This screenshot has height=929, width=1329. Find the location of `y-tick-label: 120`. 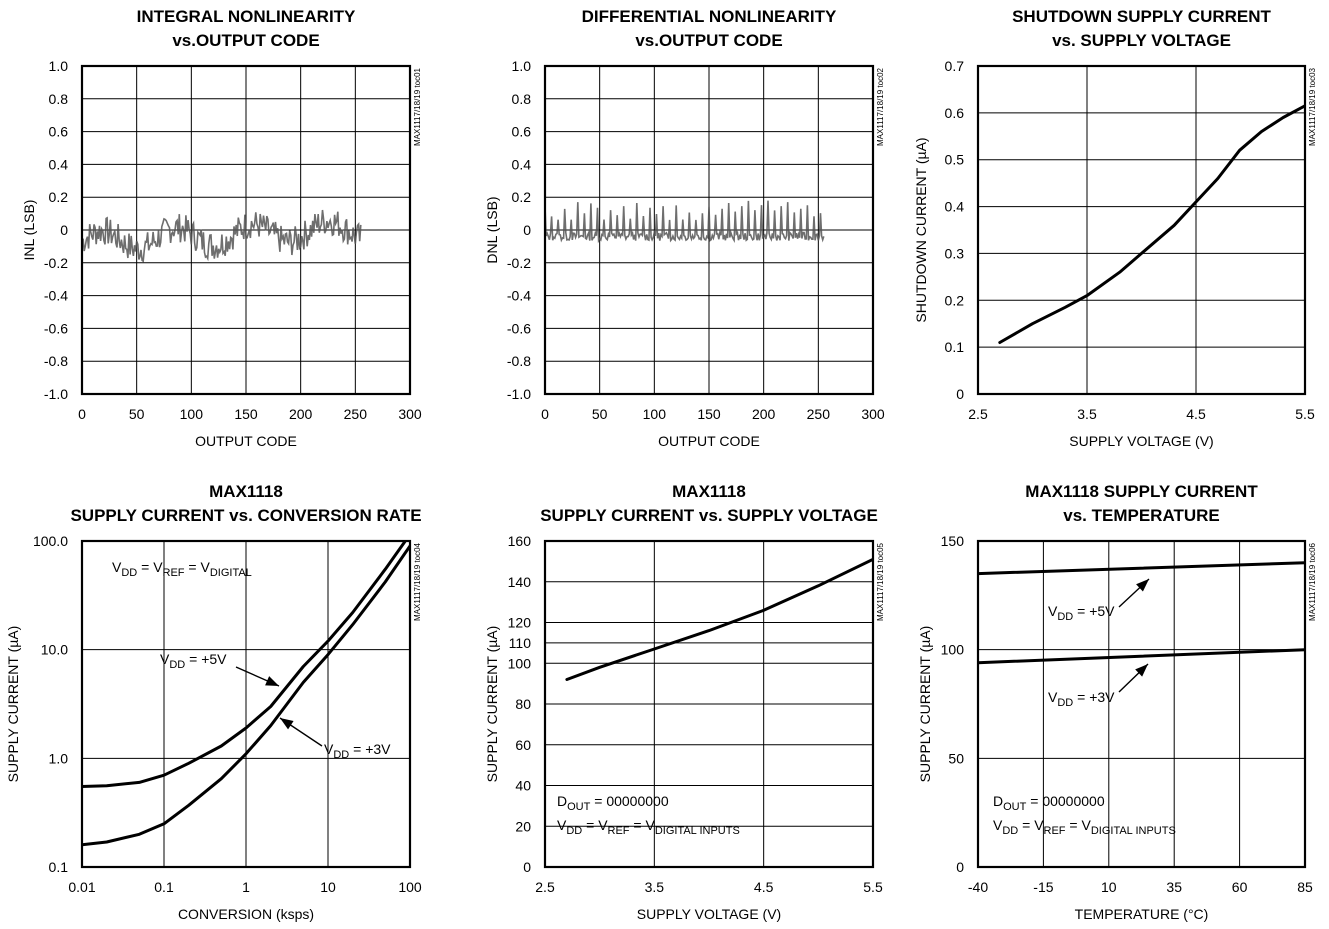

y-tick-label: 120 is located at coordinates (520, 623).